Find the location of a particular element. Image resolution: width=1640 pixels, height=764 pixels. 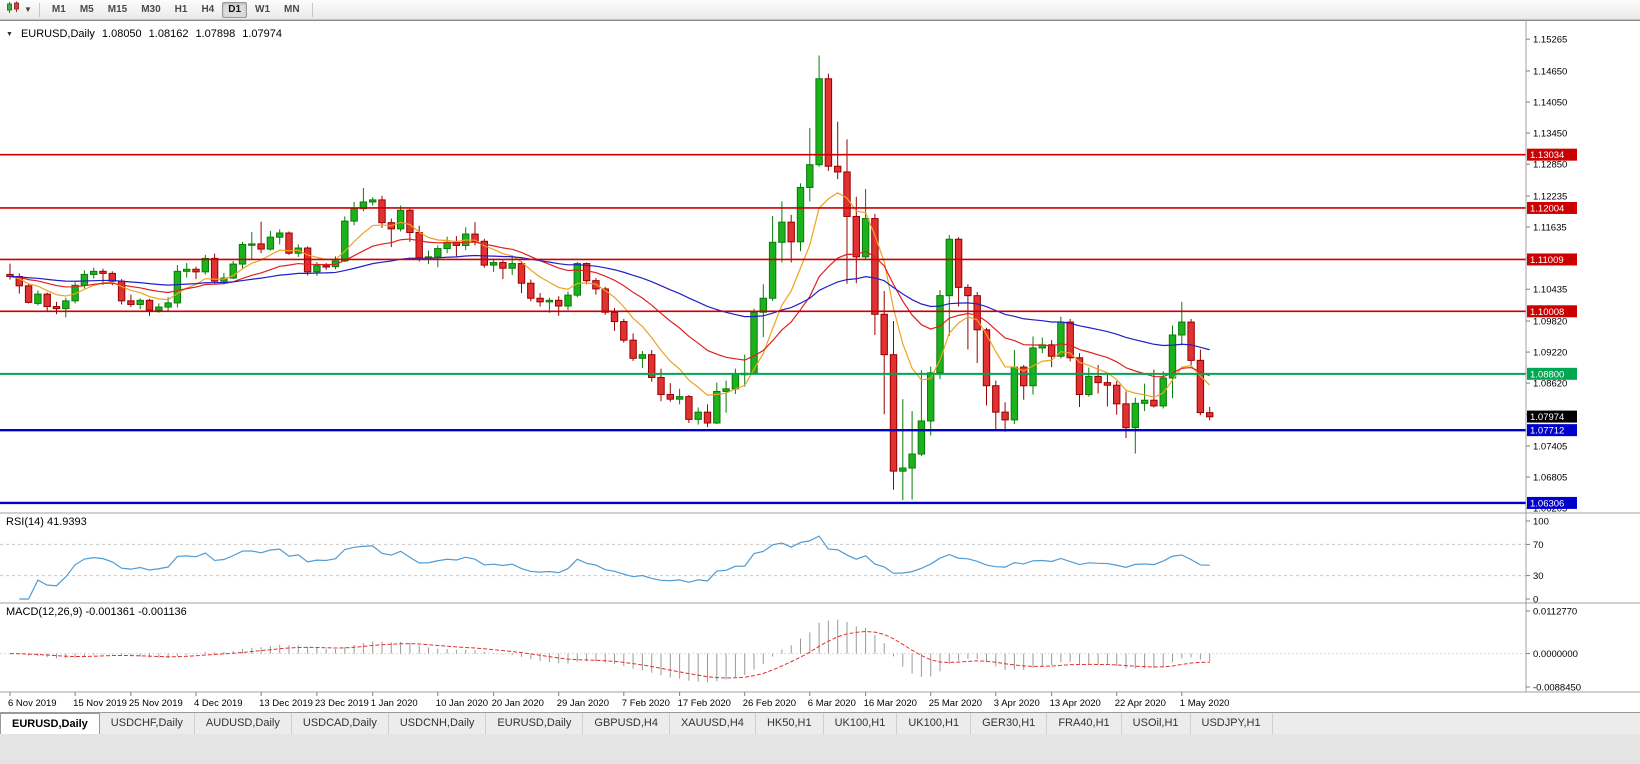

svg-text: 1.12235 is located at coordinates (1550, 197).